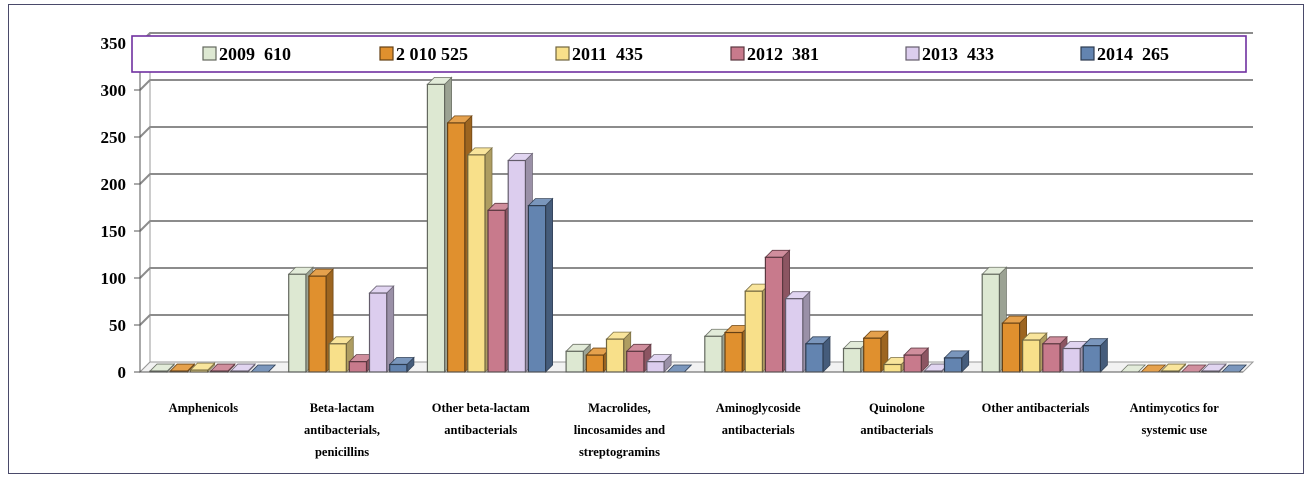  I want to click on legend-item: 2009 610, so click(246, 54).